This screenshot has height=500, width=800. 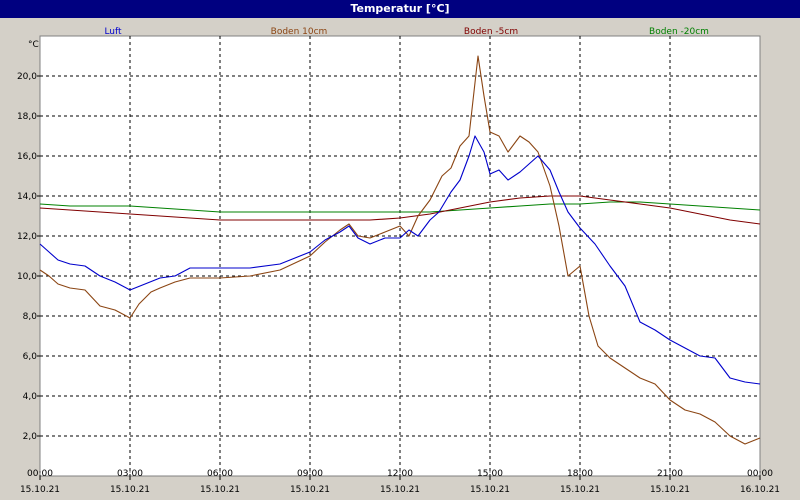 I want to click on x-tick-time-label: 12:00, so click(x=400, y=474).